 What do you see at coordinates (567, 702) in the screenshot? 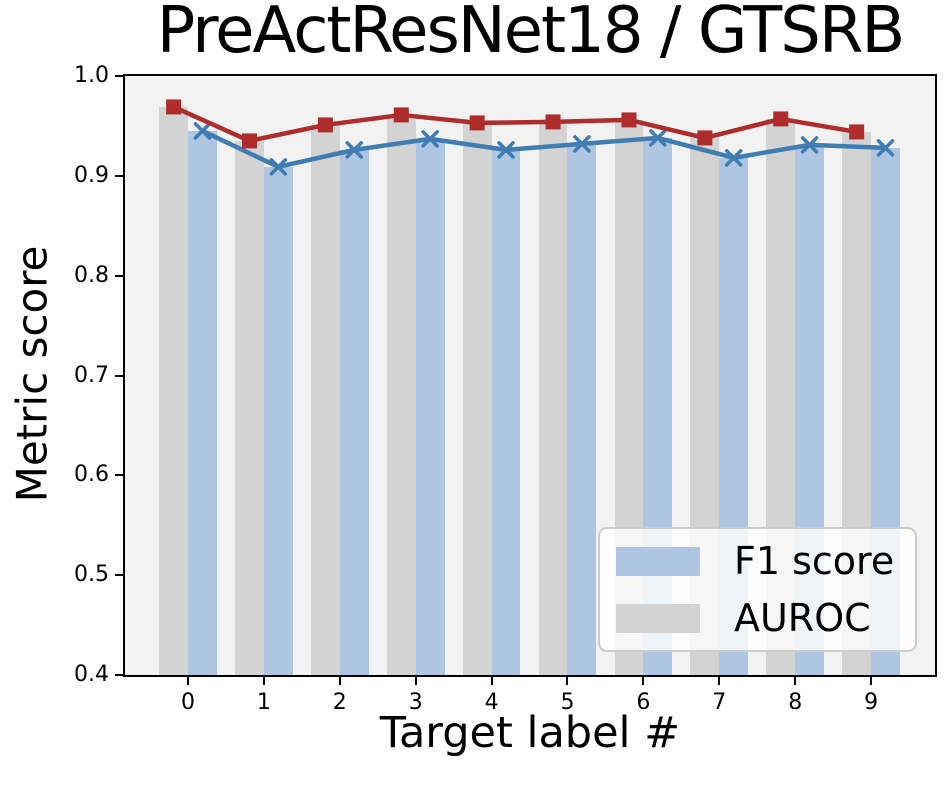
I see `x-tick-label-5: 5` at bounding box center [567, 702].